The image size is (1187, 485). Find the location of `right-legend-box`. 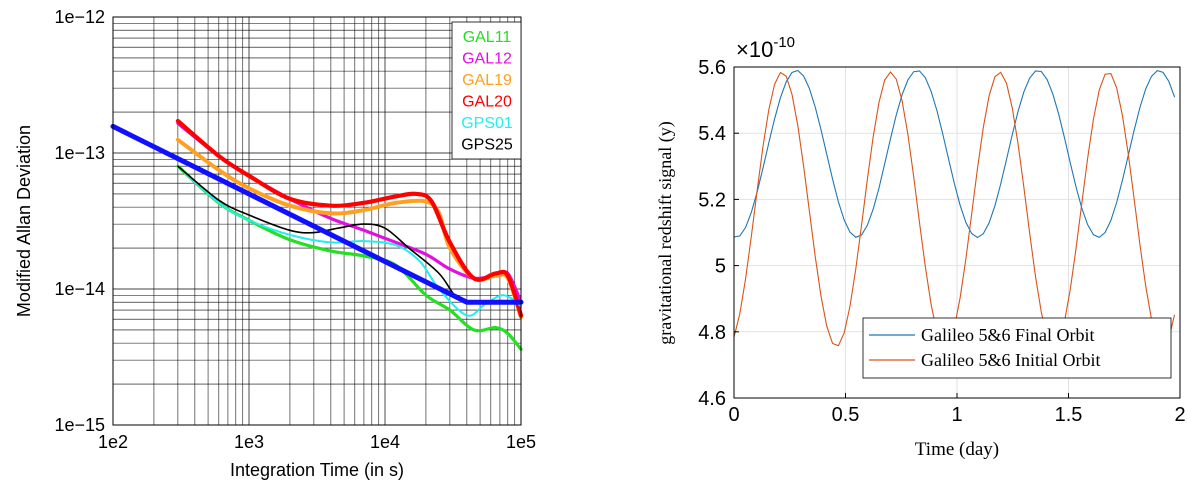

right-legend-box is located at coordinates (1017, 348).